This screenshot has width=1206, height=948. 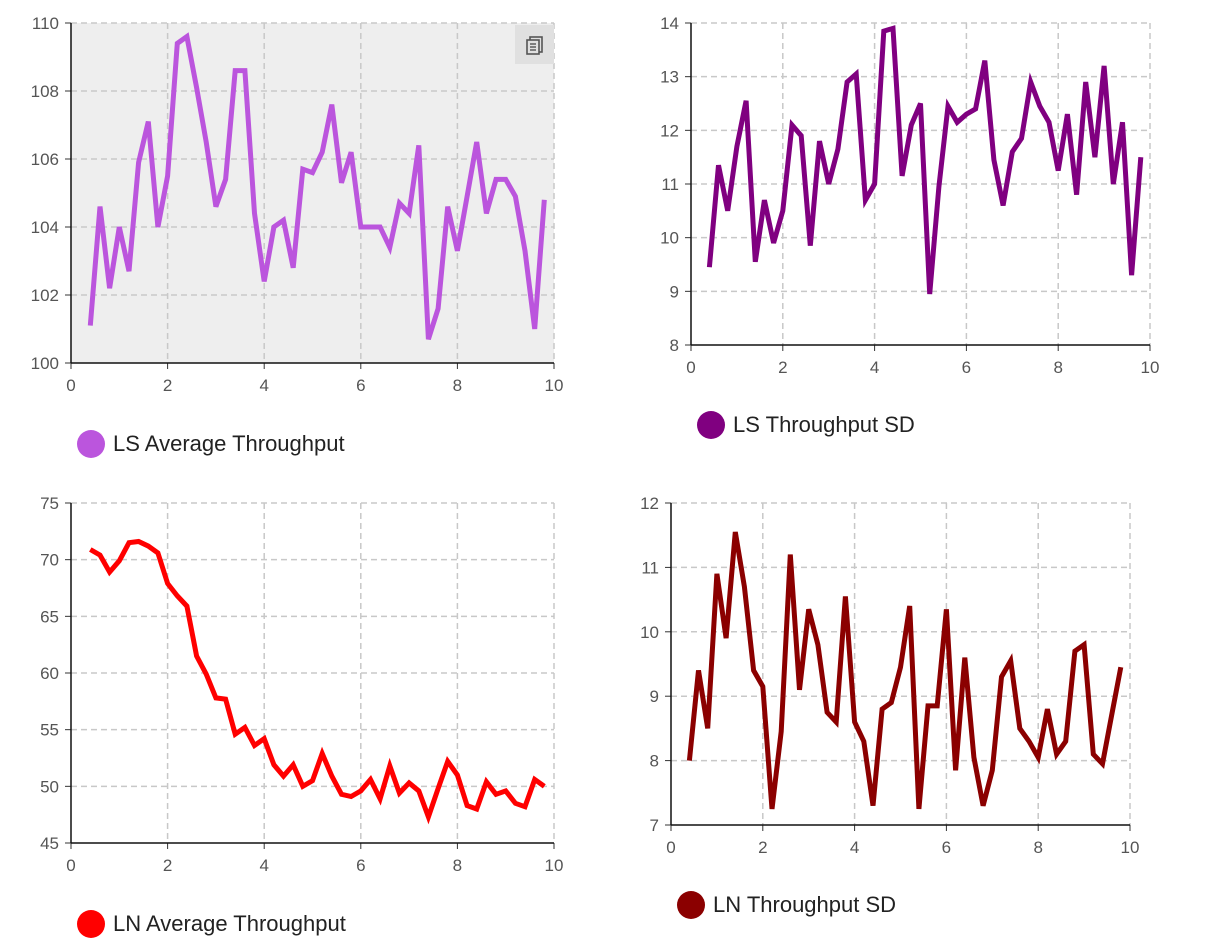 What do you see at coordinates (49, 503) in the screenshot?
I see `y-tick-label: 75` at bounding box center [49, 503].